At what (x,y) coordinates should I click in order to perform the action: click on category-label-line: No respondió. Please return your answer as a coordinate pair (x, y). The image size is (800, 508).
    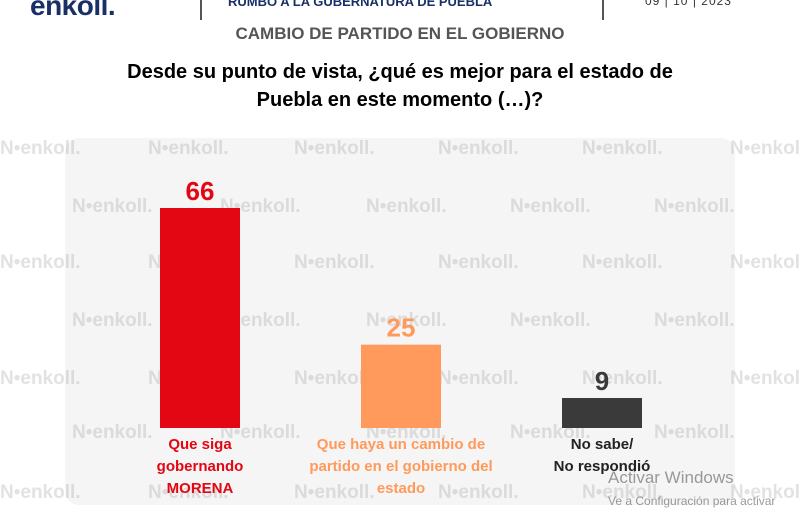
    Looking at the image, I should click on (602, 466).